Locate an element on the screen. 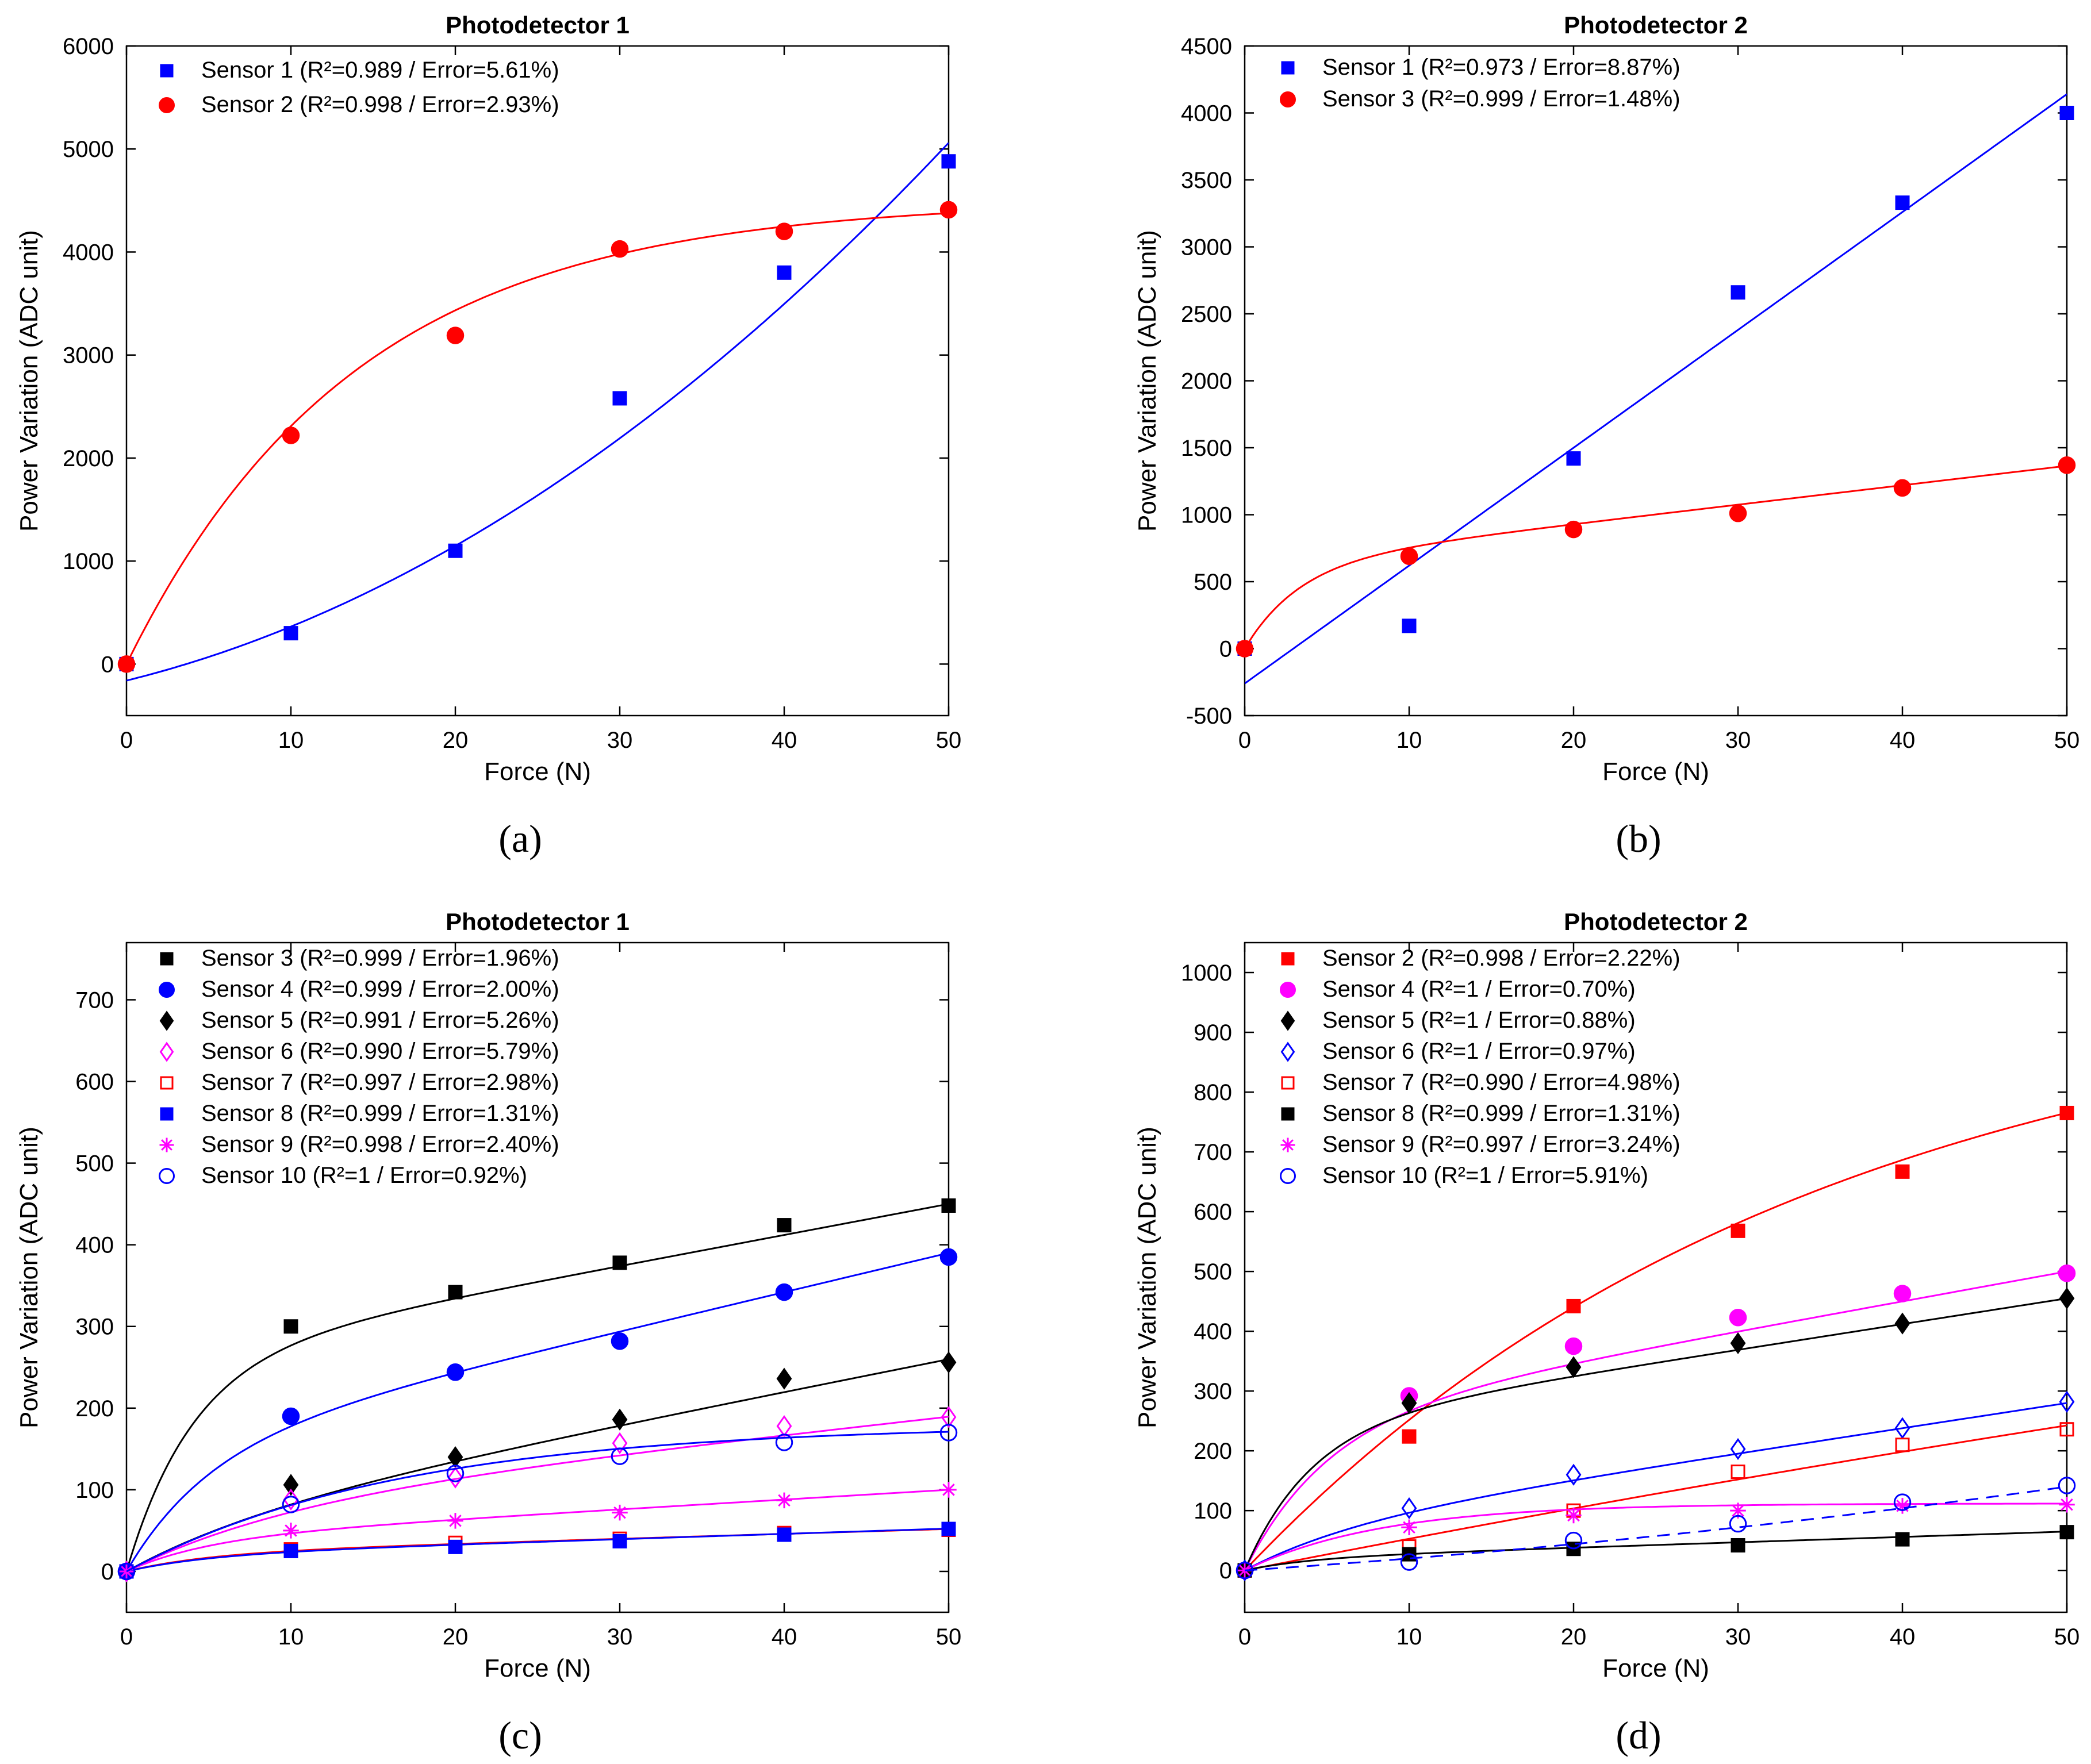 The height and width of the screenshot is (1764, 2091). legend-label: Sensor 5 (R²=0.991 / Error=5.26%) is located at coordinates (380, 1021).